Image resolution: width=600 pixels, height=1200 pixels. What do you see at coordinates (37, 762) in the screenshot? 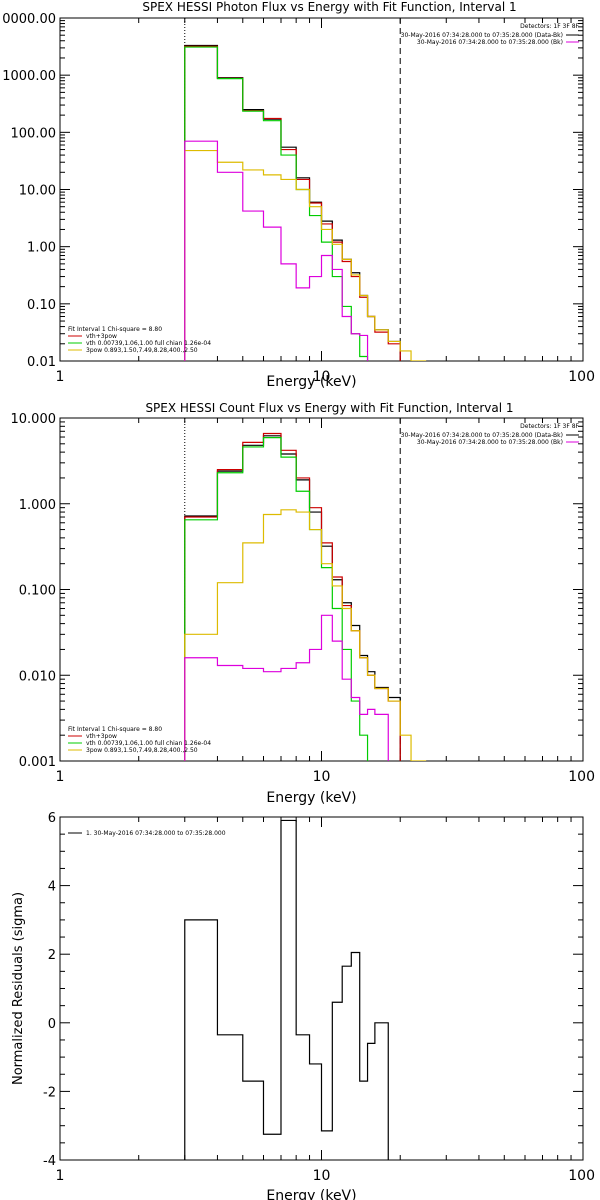
I see `y-tick-label: 0.001` at bounding box center [37, 762].